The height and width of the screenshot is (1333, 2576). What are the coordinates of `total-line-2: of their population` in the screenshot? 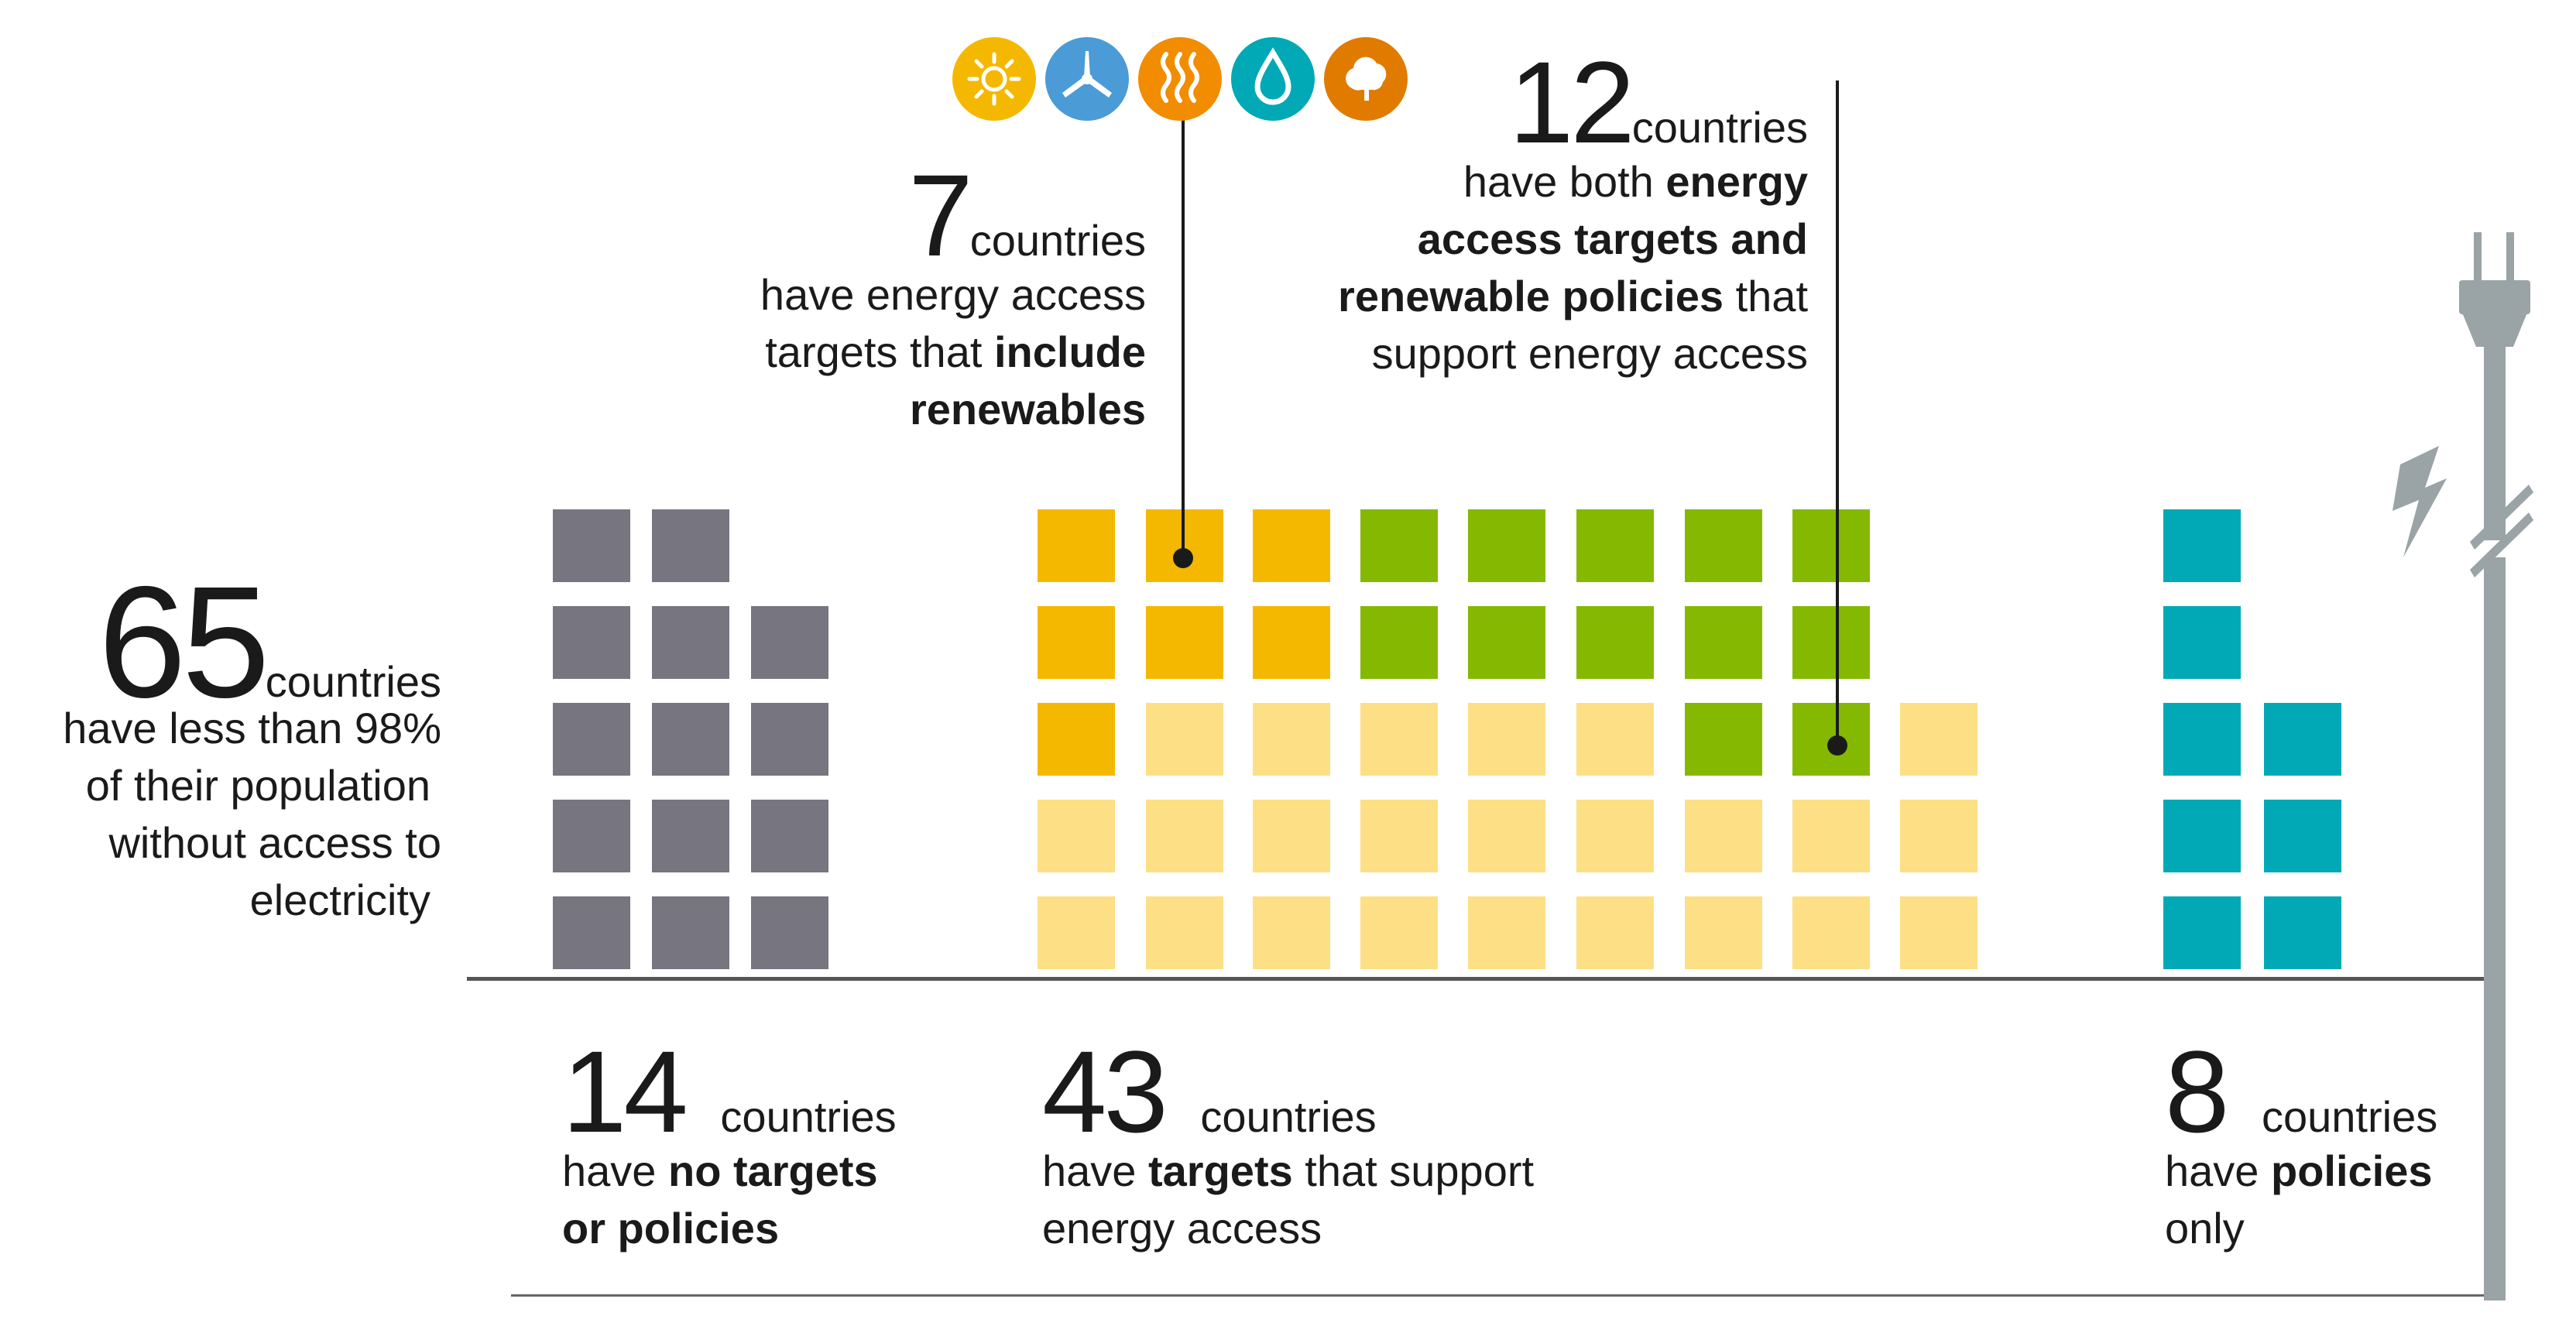 It's located at (257, 785).